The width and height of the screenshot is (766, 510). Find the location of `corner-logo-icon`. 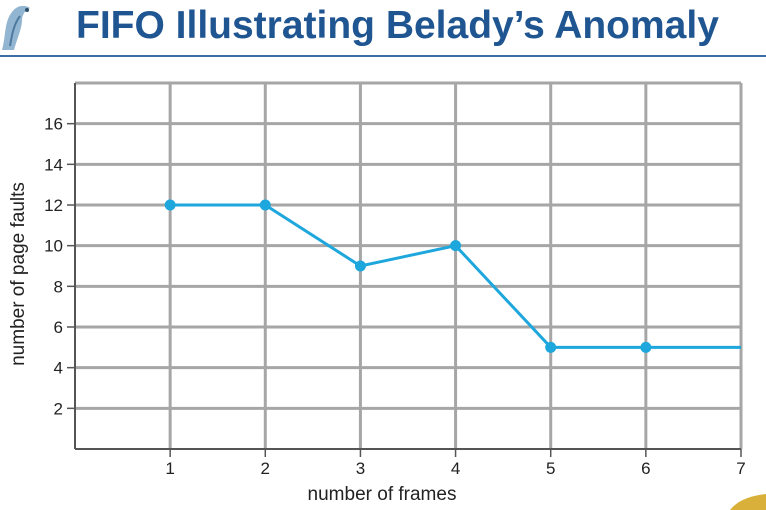

corner-logo-icon is located at coordinates (748, 502).